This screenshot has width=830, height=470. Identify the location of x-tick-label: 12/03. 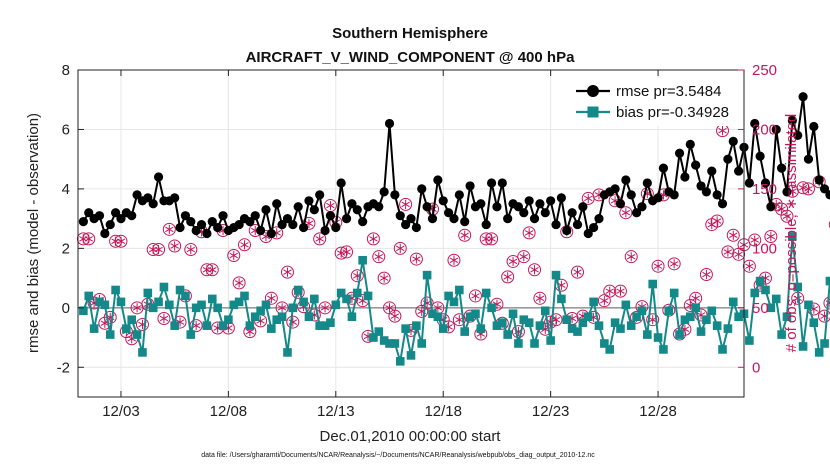
(121, 411).